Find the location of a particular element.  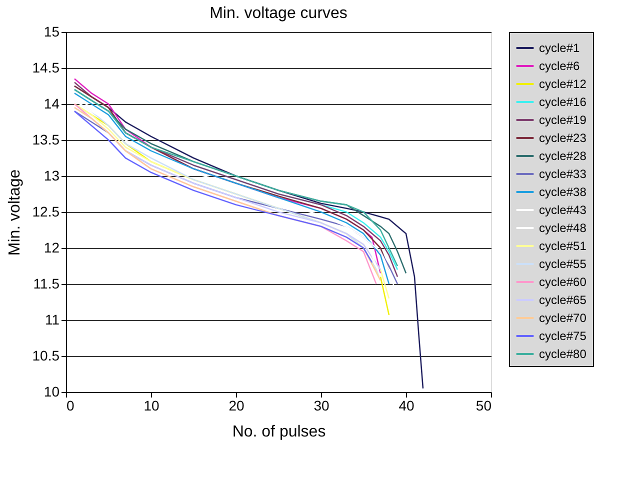

x-tick-label: 0 is located at coordinates (70, 406).